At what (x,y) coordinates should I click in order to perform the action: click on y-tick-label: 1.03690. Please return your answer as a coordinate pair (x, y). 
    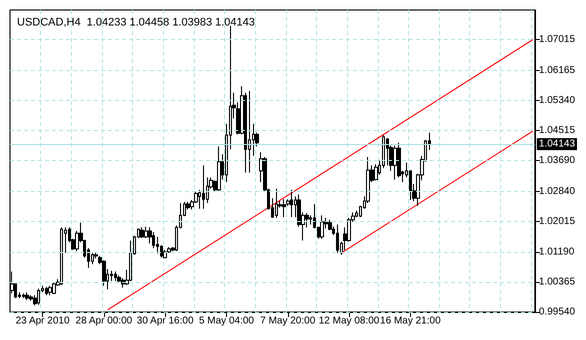
    Looking at the image, I should click on (557, 160).